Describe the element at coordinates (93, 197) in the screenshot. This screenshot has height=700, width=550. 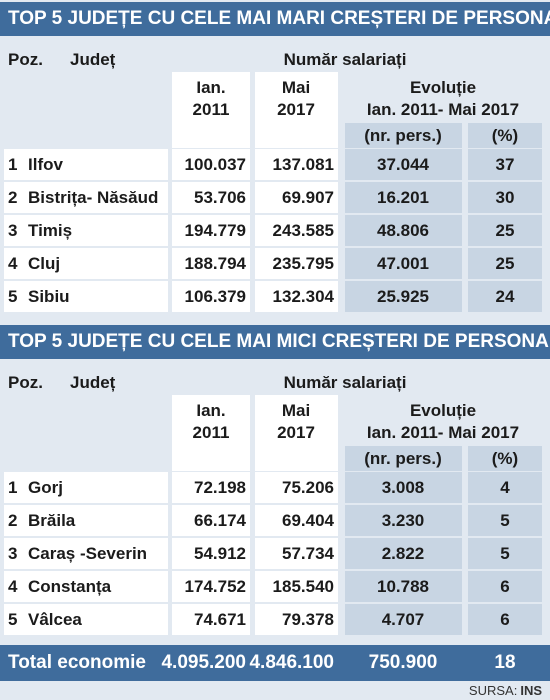
I see `row-county: Bistrița- Năsăud` at that location.